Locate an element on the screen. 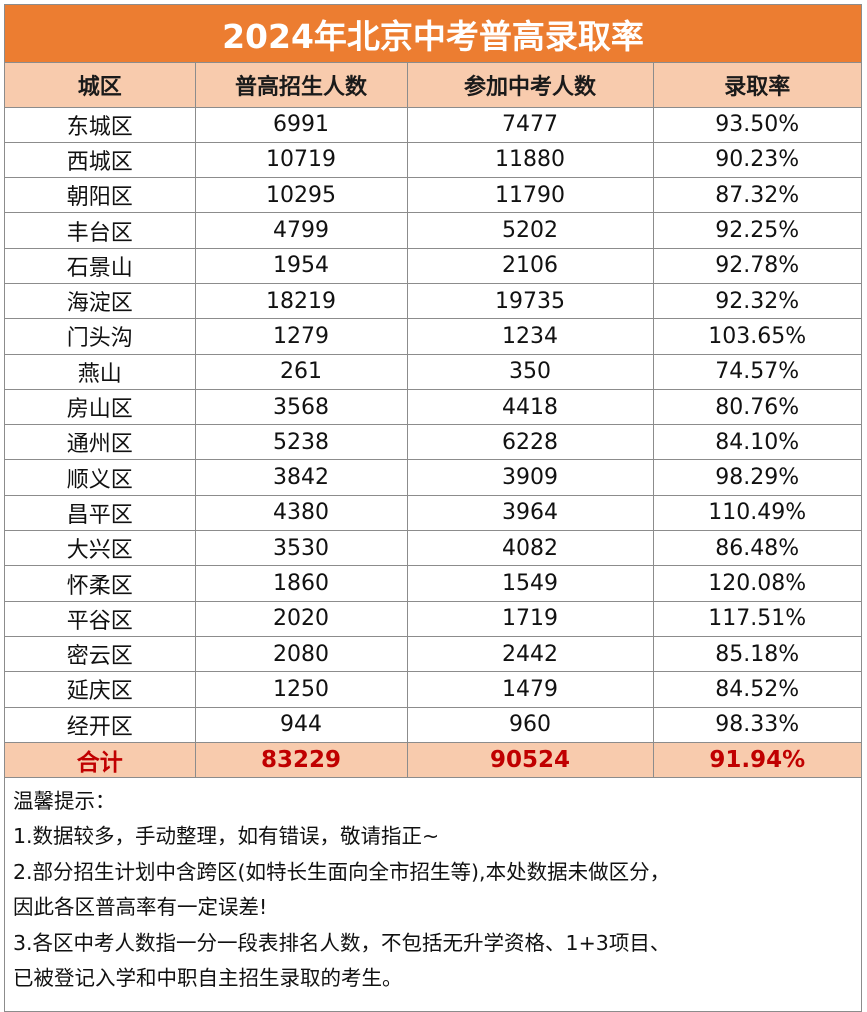 This screenshot has height=1012, width=867. cell-enrollment: 1860 is located at coordinates (301, 583).